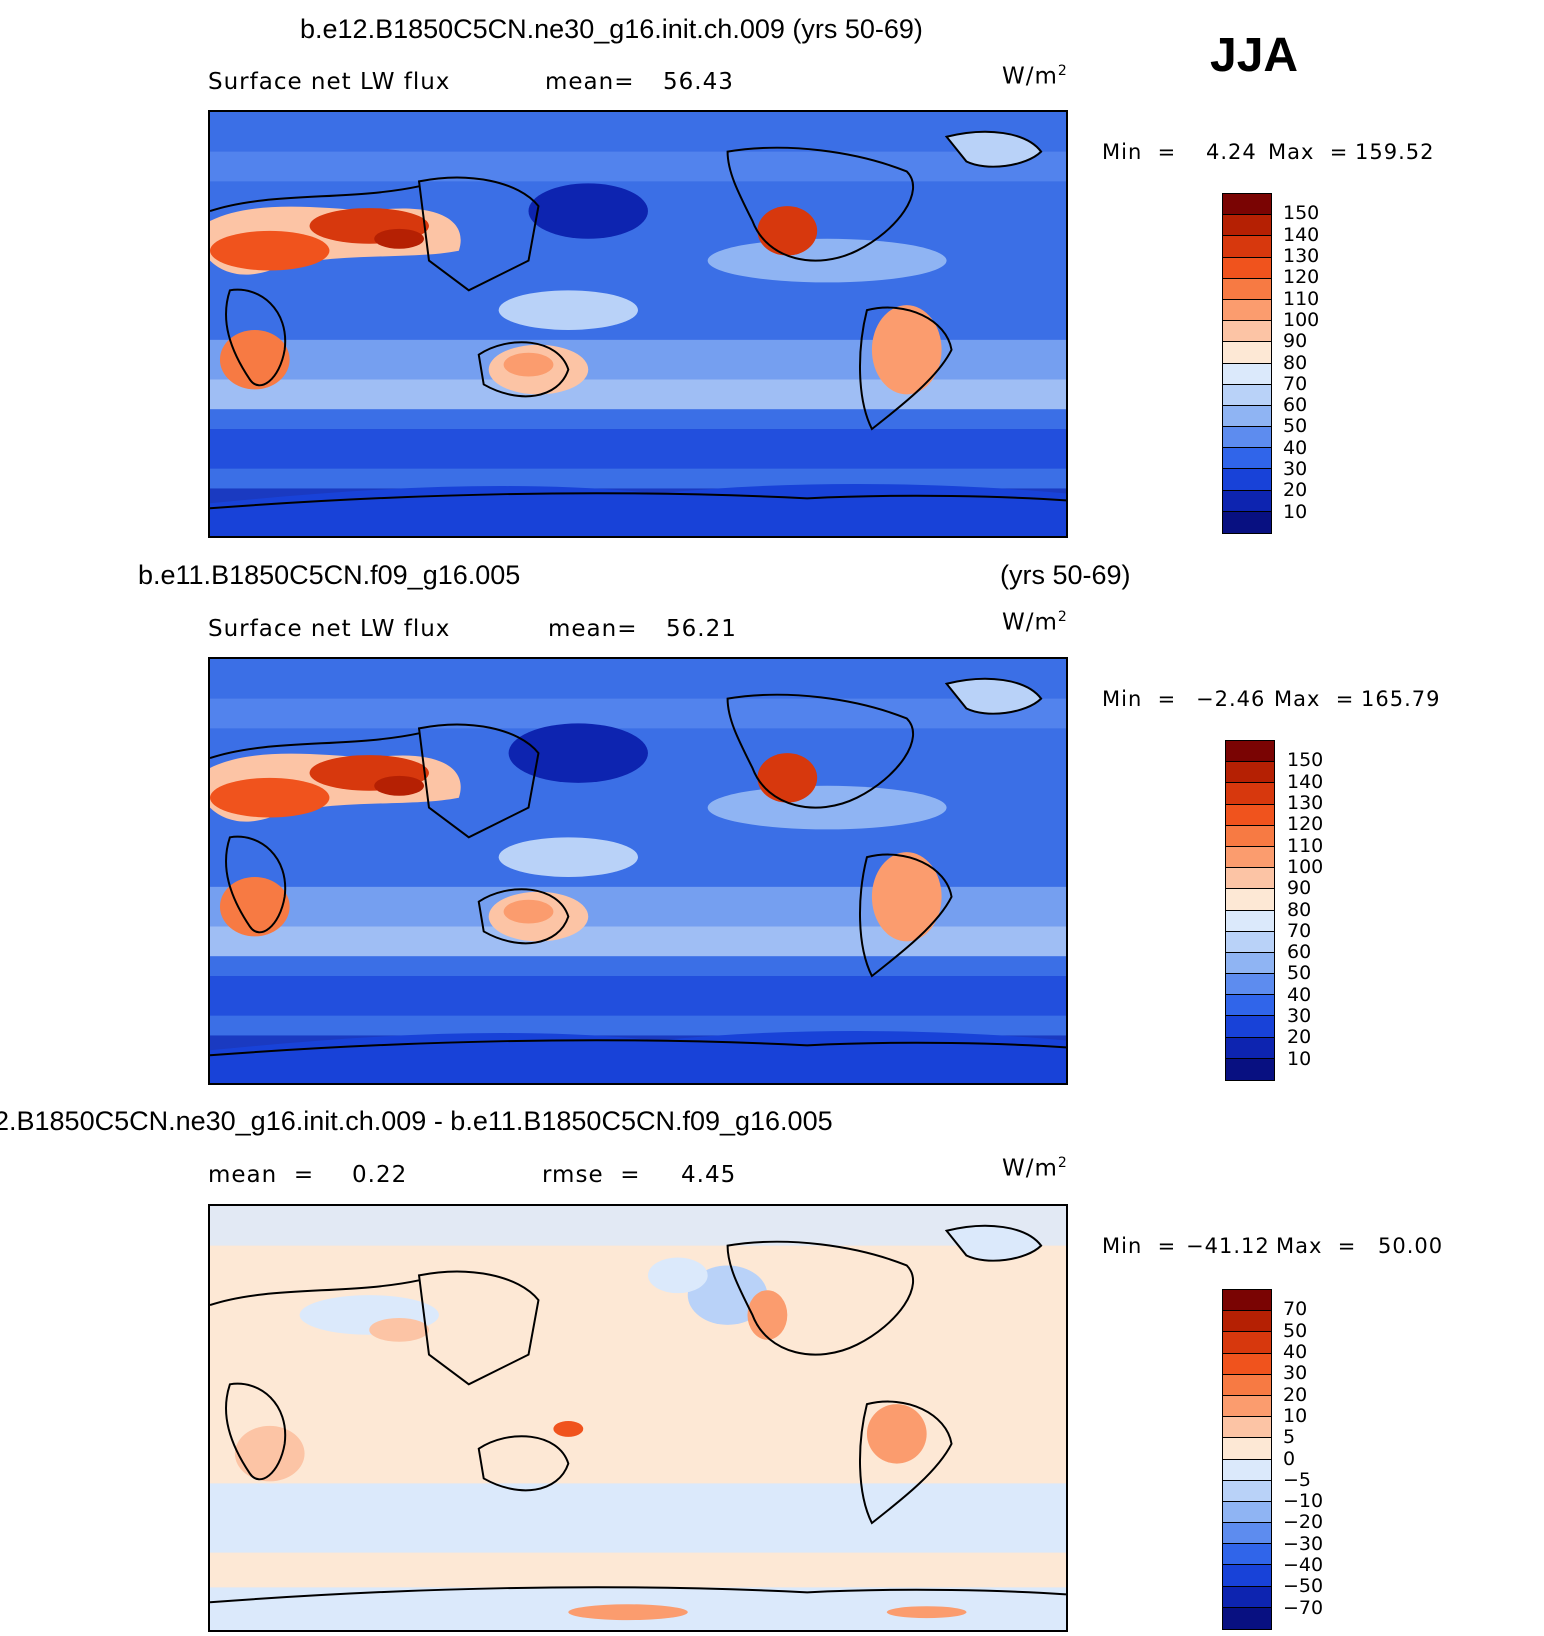 The height and width of the screenshot is (1636, 1544). I want to click on panel1-map-field, so click(638, 324).